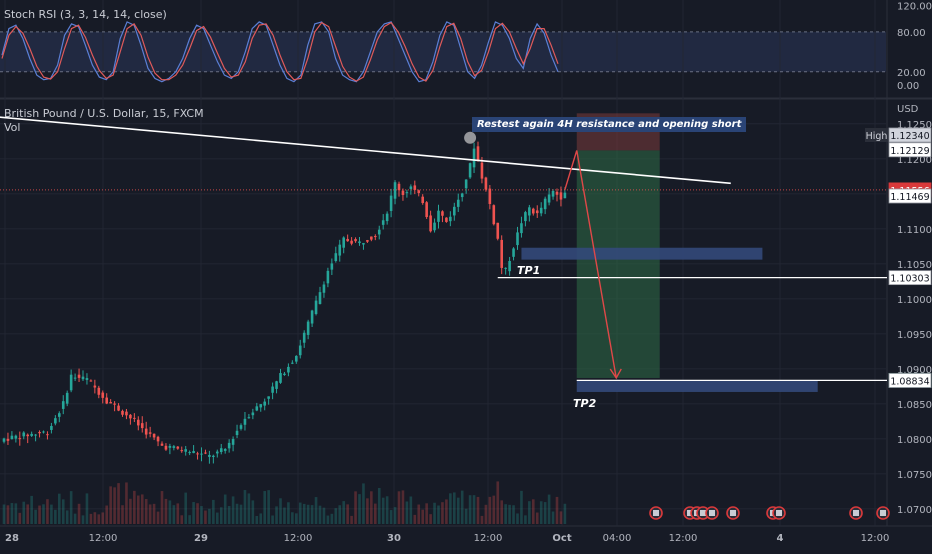  Describe the element at coordinates (875, 538) in the screenshot. I see `time-tick-label: 12:00` at that location.